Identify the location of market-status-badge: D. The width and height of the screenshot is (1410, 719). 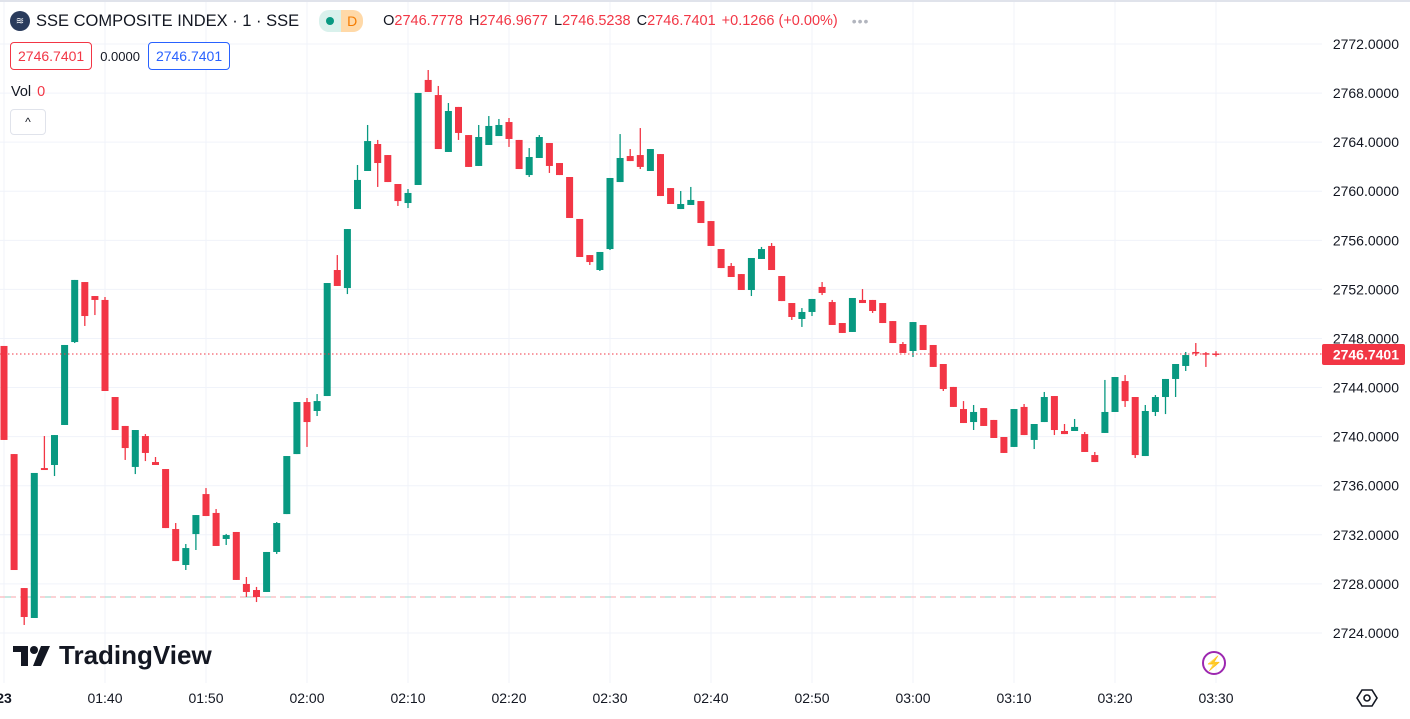
(341, 21).